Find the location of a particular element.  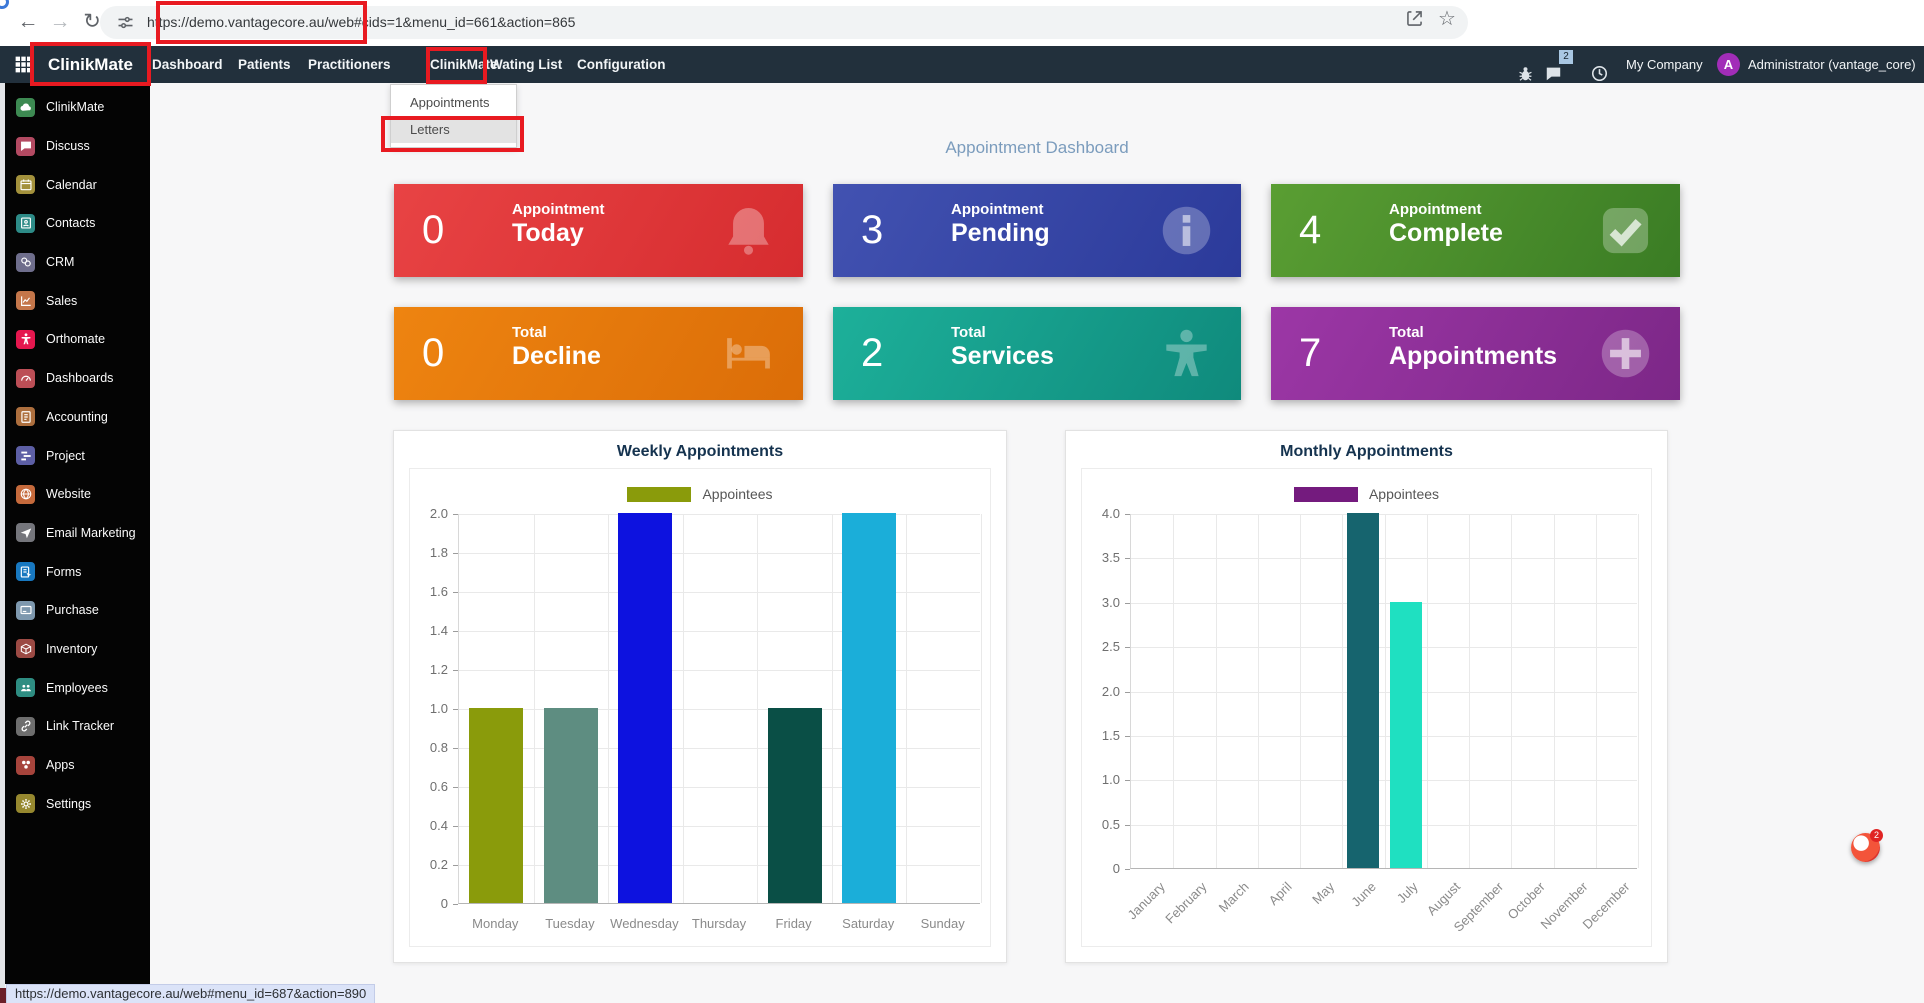

sidebar-item-settings: Settings is located at coordinates (77, 803).